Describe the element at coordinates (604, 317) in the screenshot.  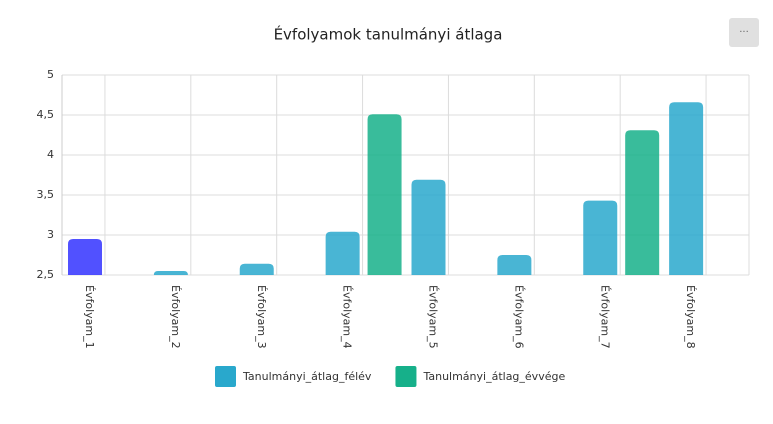
I see `x-tick-label: Évfolyam_7` at that location.